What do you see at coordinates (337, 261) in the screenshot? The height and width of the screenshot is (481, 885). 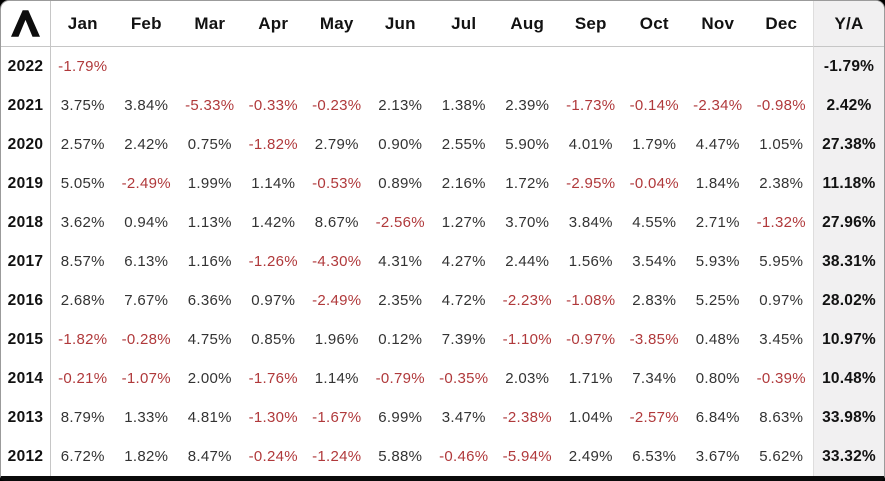 I see `return-cell: -4.30%` at bounding box center [337, 261].